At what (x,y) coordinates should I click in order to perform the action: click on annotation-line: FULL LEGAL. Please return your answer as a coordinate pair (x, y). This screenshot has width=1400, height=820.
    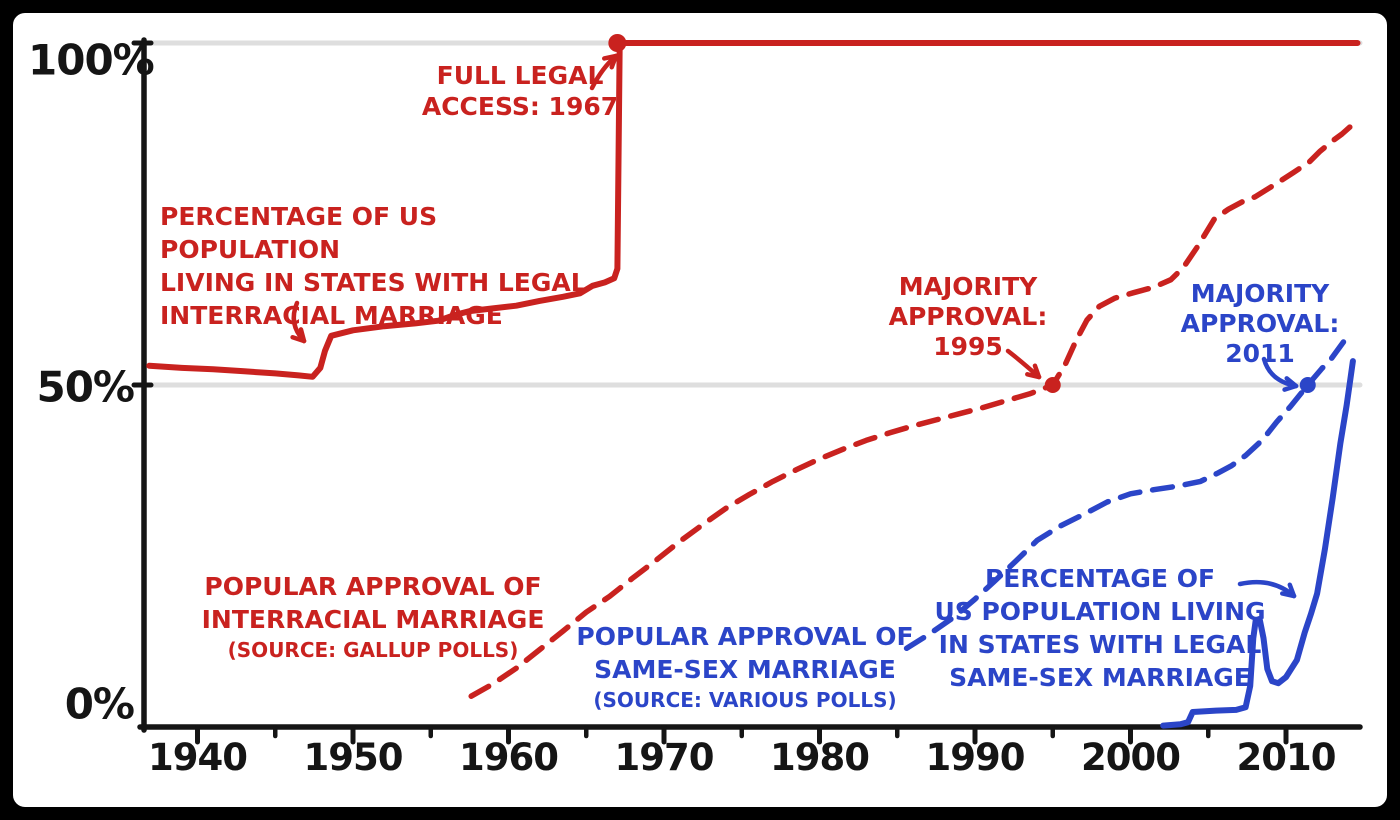
    Looking at the image, I should click on (520, 75).